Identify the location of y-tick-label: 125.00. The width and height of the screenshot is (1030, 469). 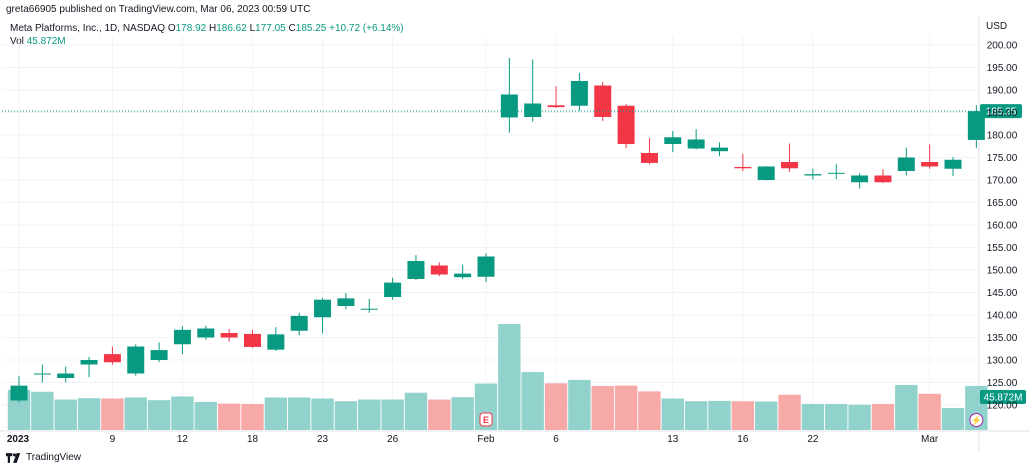
(1002, 383).